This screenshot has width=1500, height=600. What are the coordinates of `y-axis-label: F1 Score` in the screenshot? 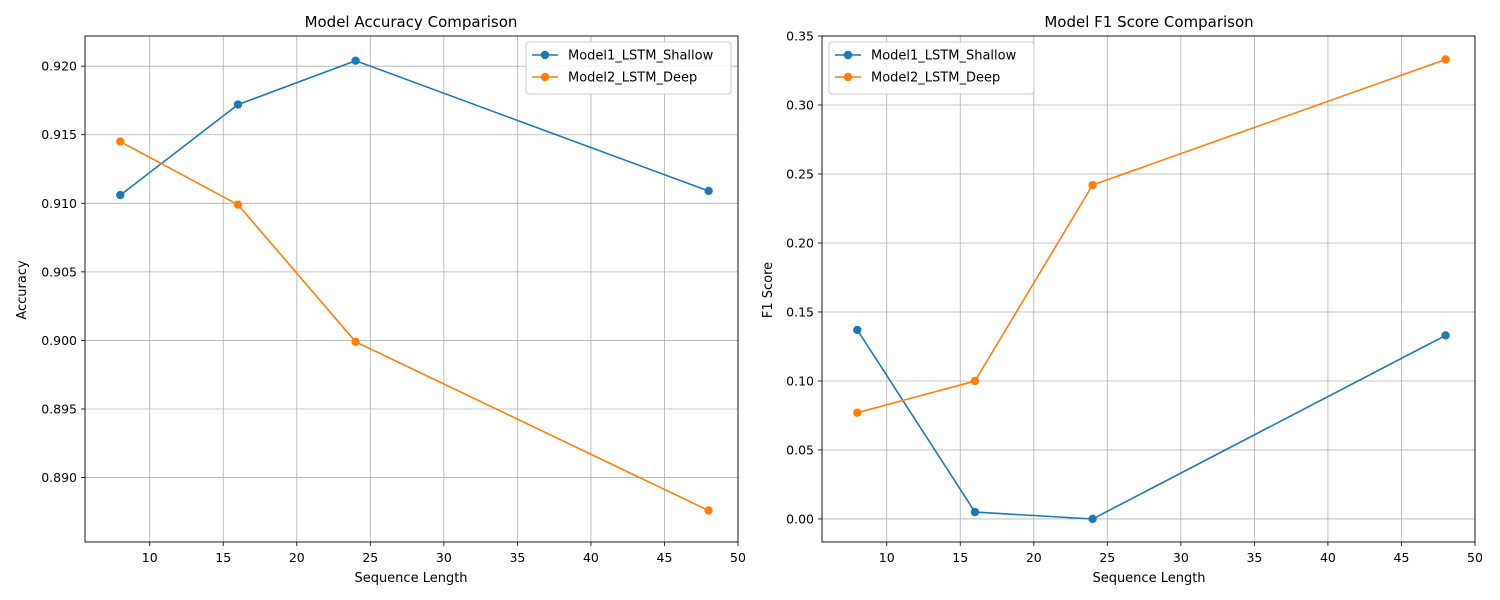 It's located at (768, 290).